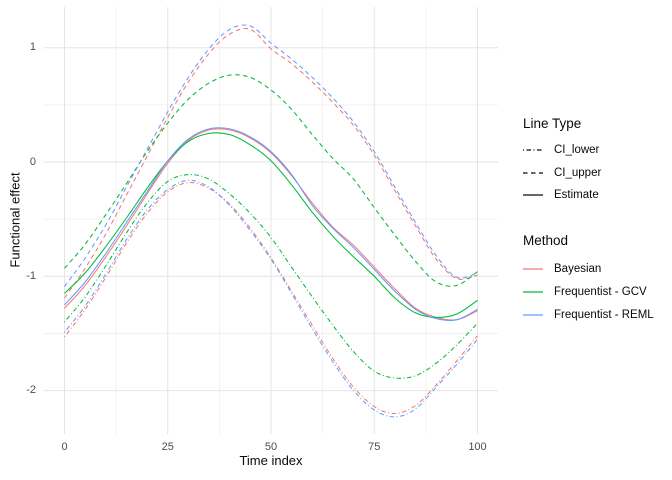  I want to click on x-tick-label: 25, so click(167, 447).